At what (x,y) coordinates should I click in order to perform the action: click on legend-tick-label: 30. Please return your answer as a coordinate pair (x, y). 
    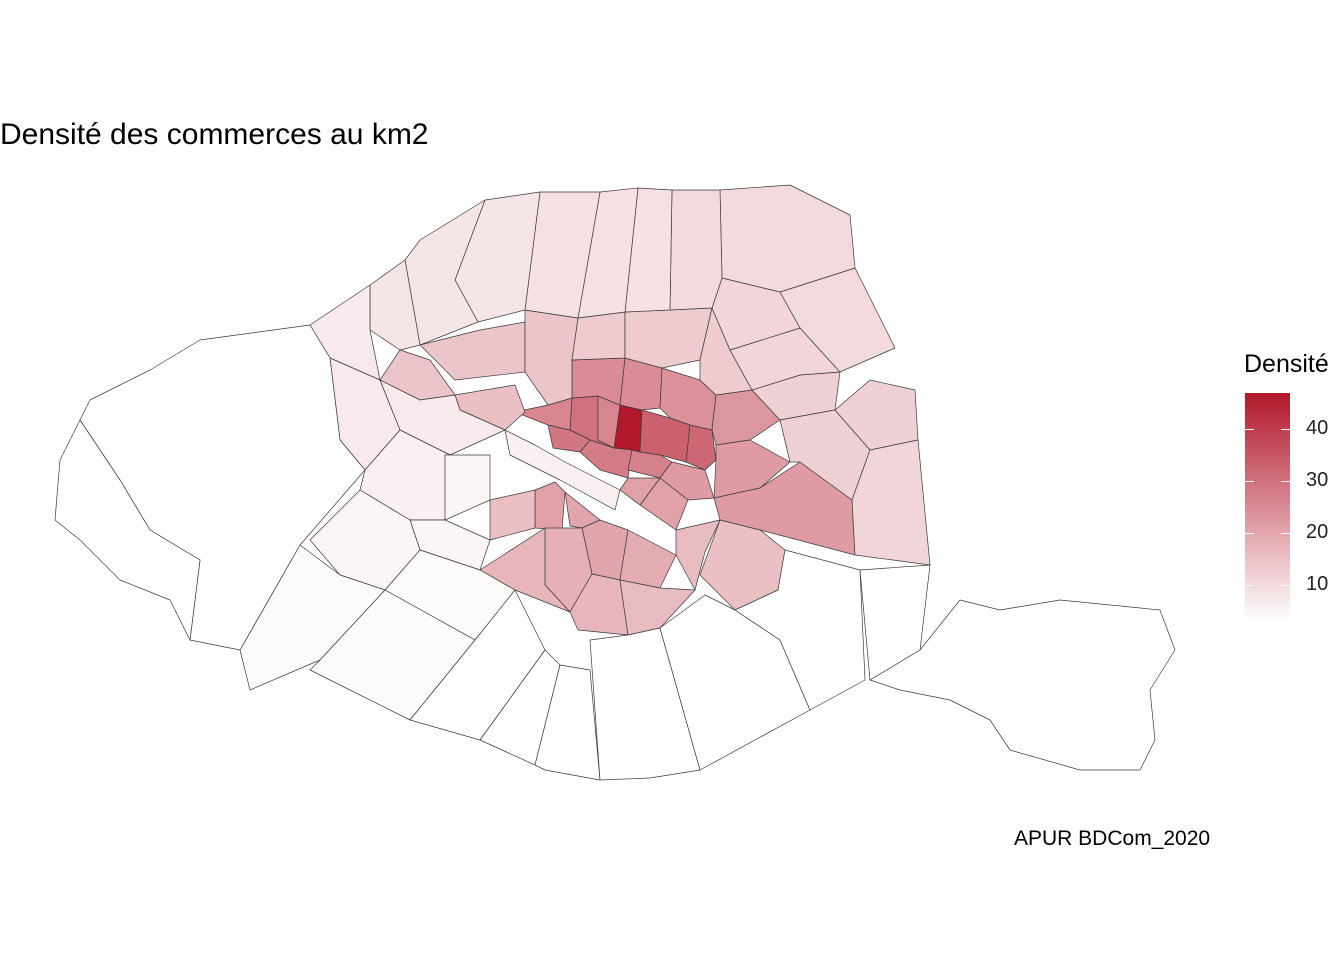
    Looking at the image, I should click on (1317, 480).